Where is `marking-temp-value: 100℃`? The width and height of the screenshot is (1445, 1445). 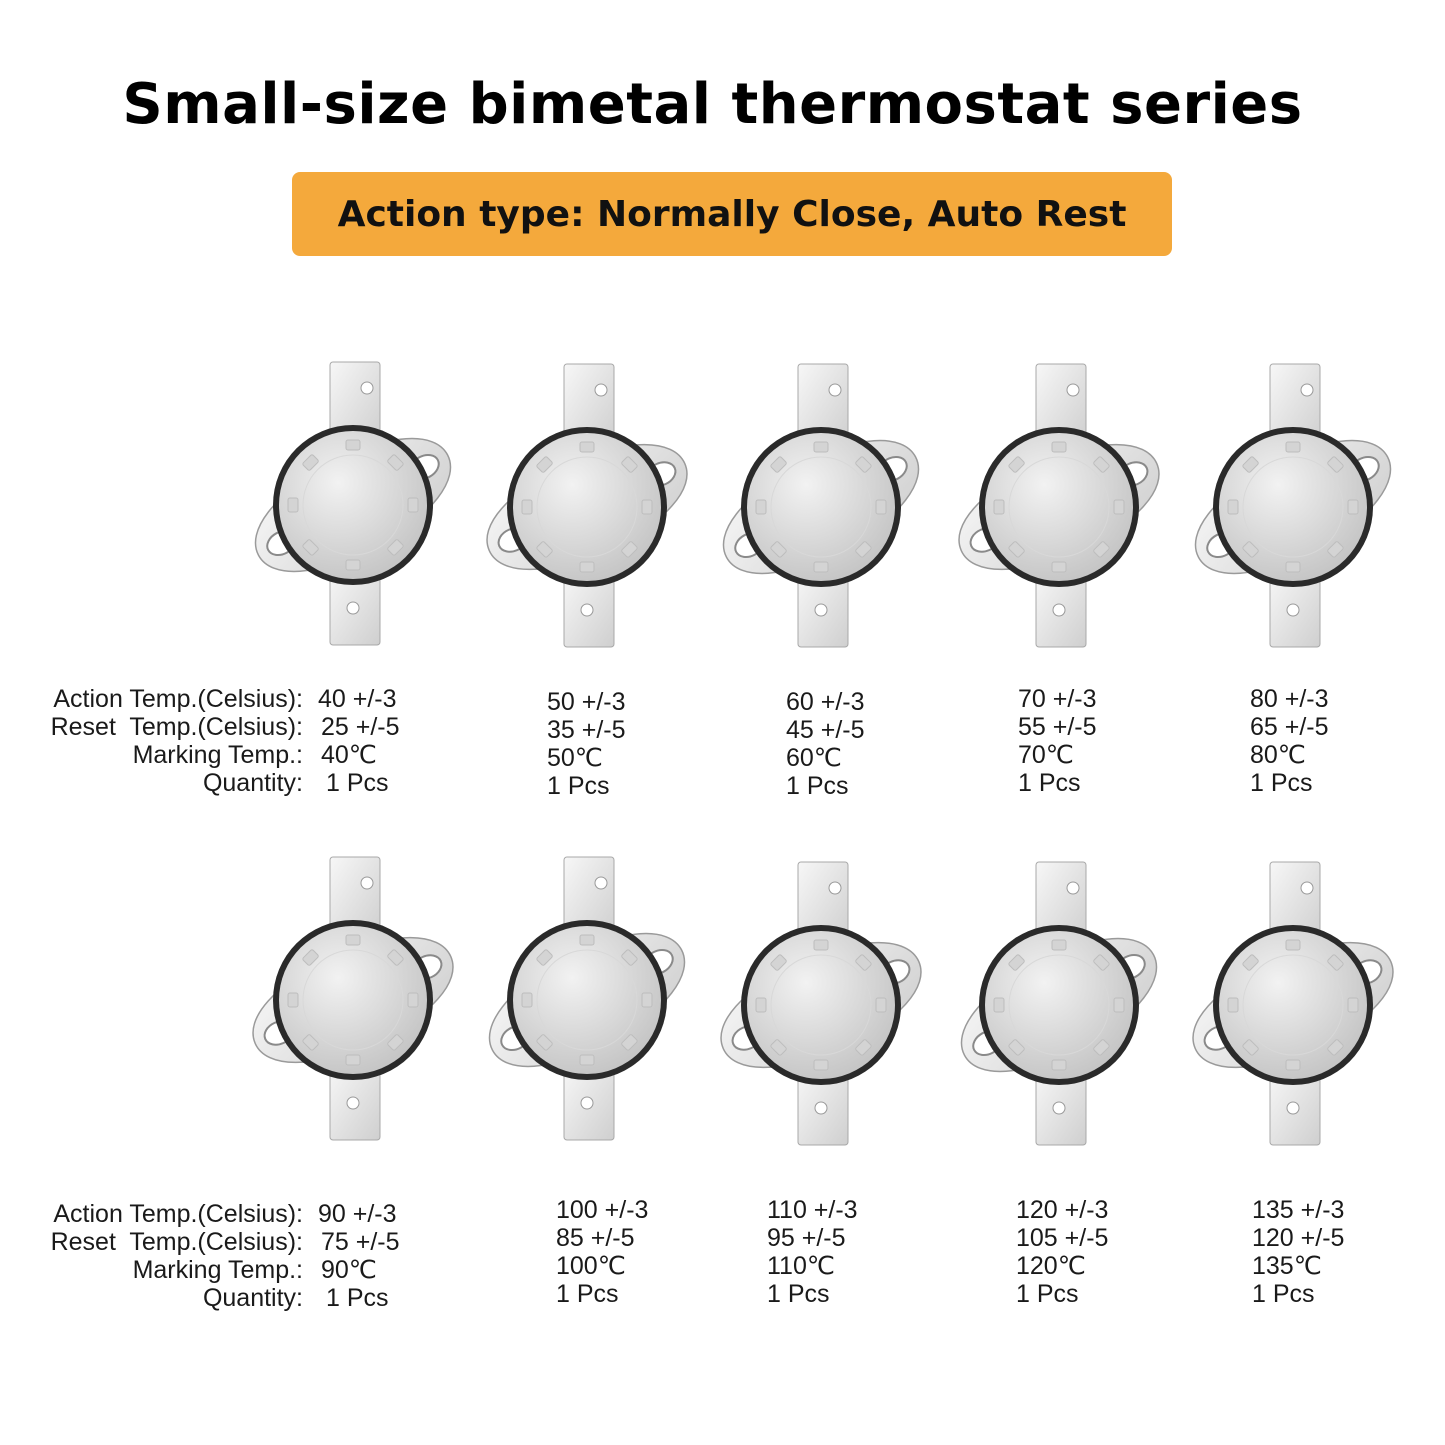 marking-temp-value: 100℃ is located at coordinates (591, 1266).